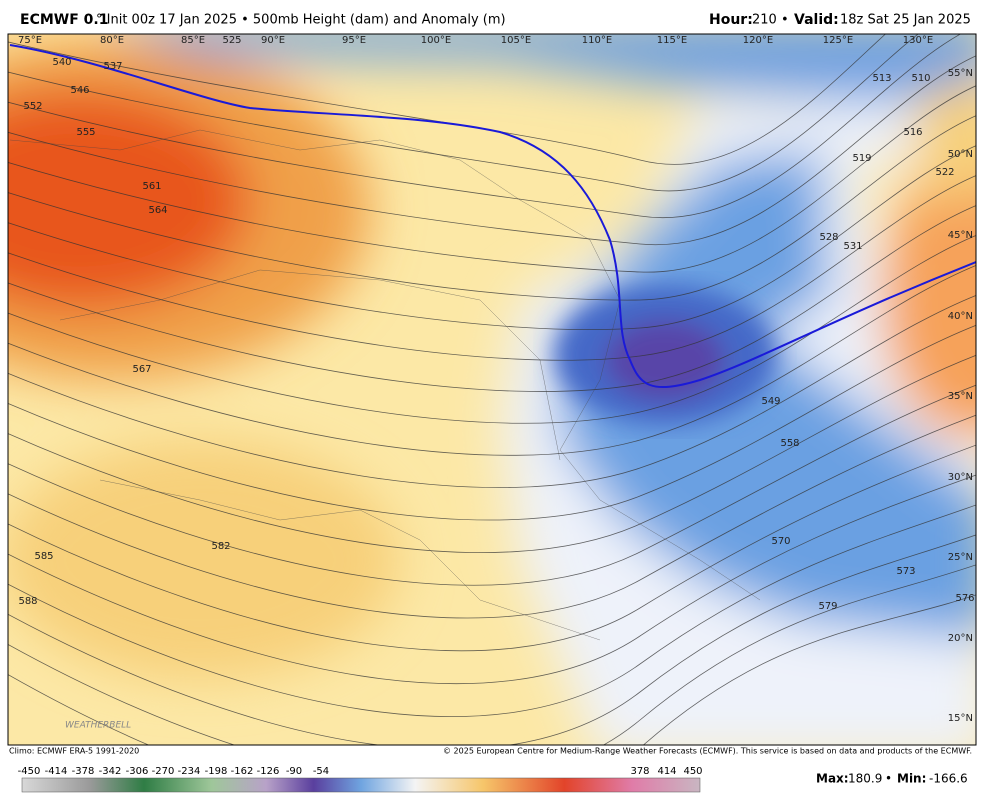 Image resolution: width=984 pixels, height=812 pixels. Describe the element at coordinates (447, 99) in the screenshot. I see `contour-line` at that location.